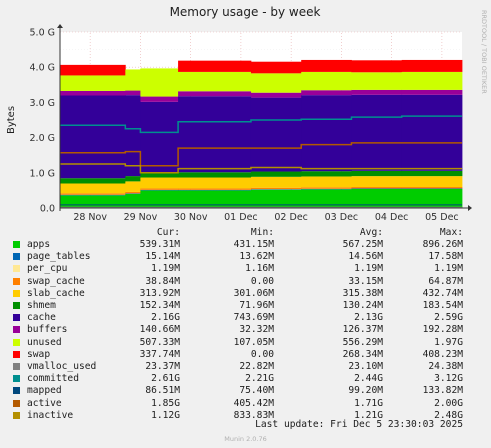 The height and width of the screenshot is (448, 491). Describe the element at coordinates (262, 281) in the screenshot. I see `legend-value-min: 0.00` at that location.